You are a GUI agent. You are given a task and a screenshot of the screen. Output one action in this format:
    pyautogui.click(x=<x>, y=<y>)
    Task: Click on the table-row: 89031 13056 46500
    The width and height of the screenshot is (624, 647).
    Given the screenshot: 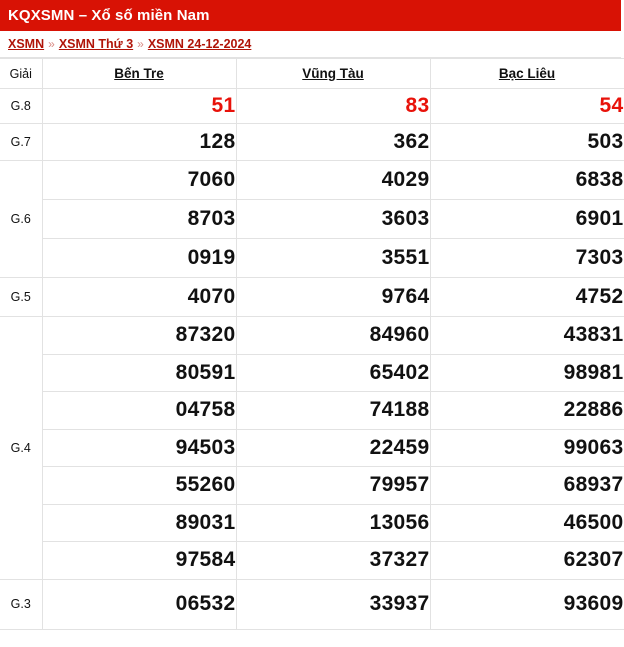 What is the action you would take?
    pyautogui.click(x=312, y=522)
    